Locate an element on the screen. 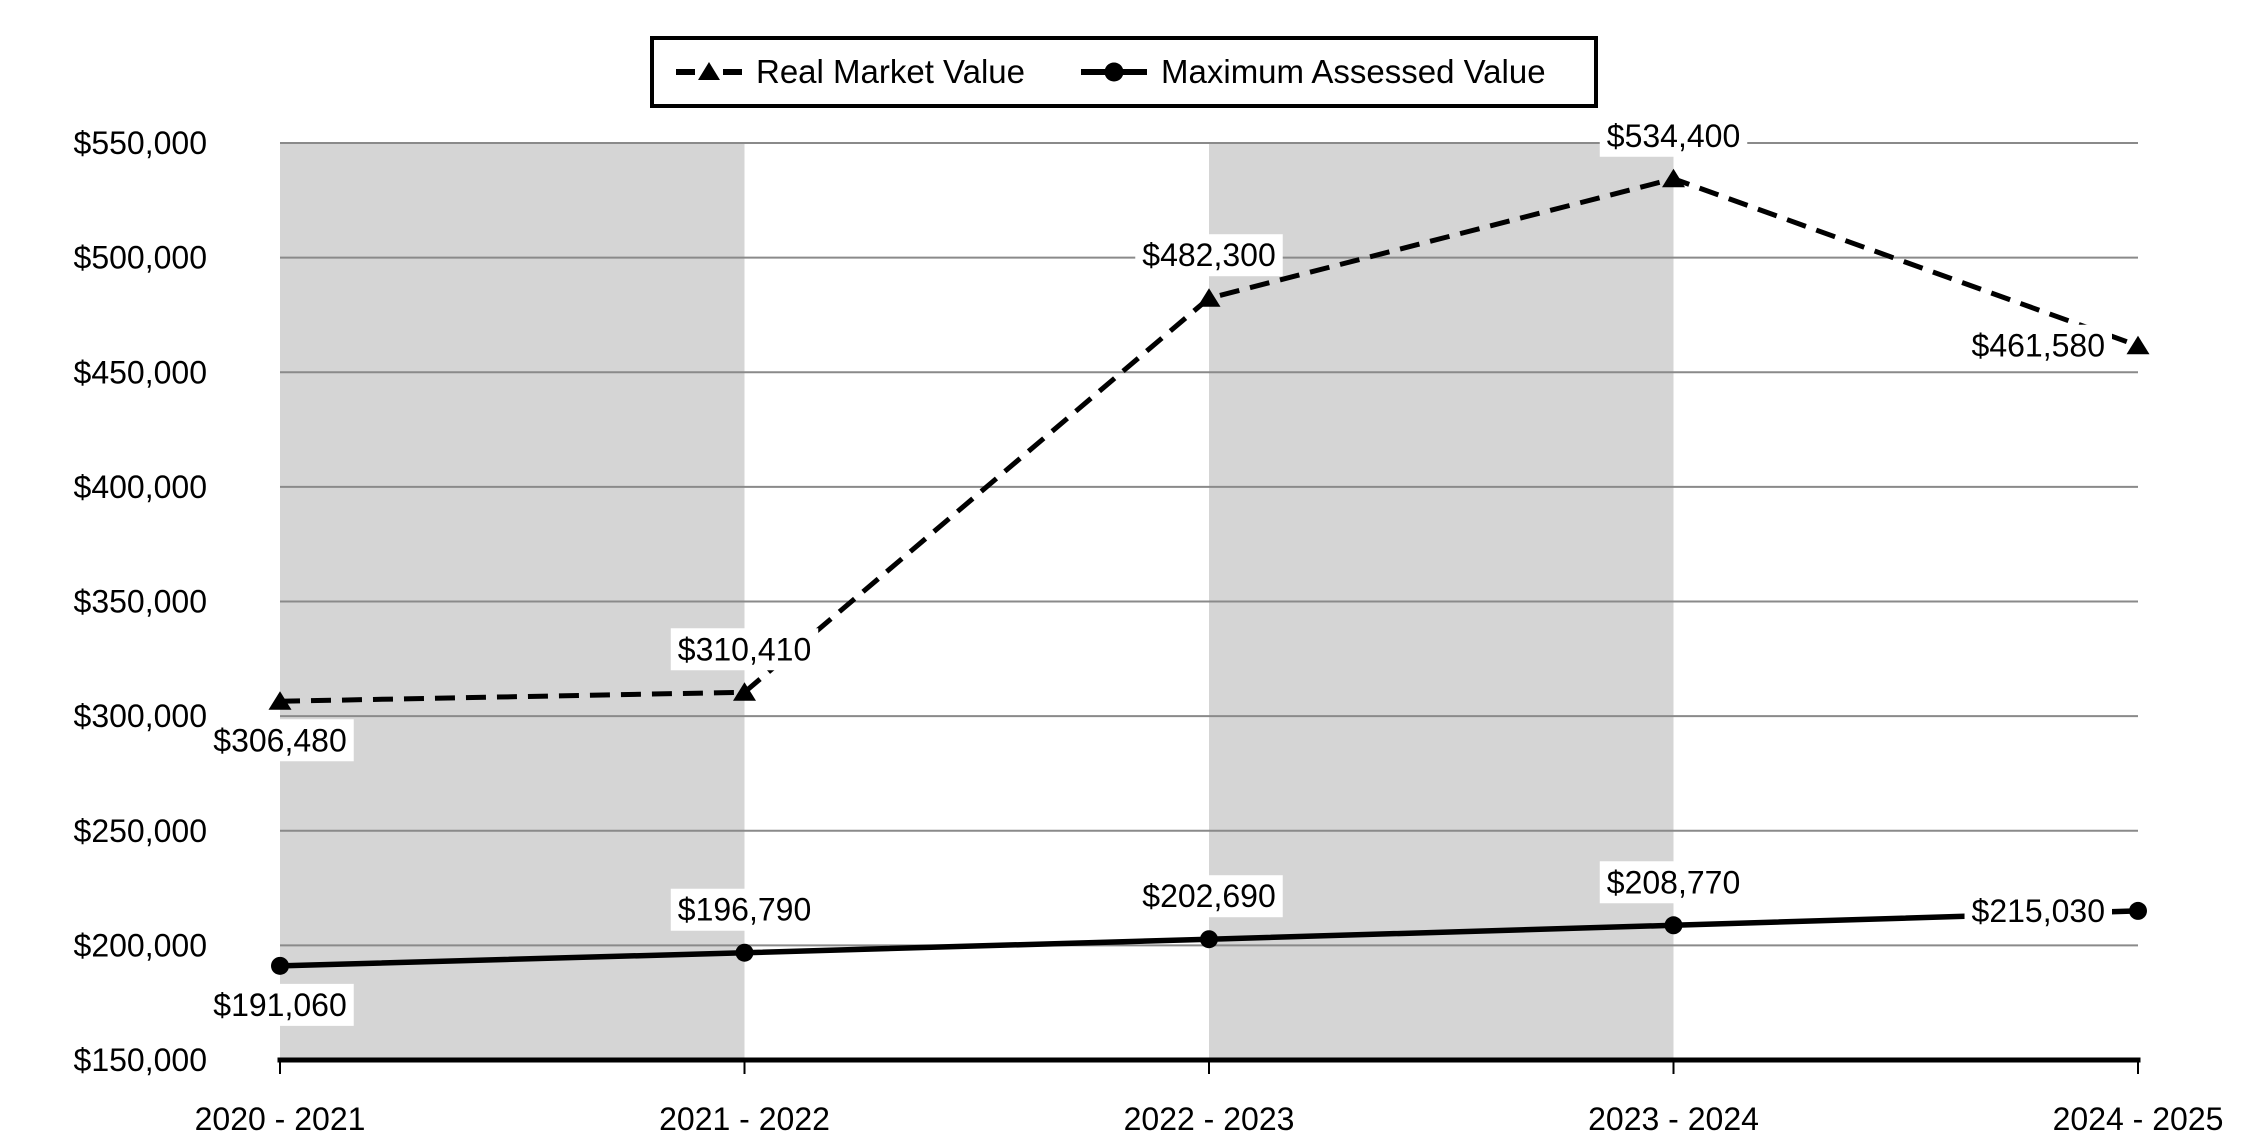 The image size is (2250, 1140). legend: Real Market Value Maximum Assessed Value is located at coordinates (1124, 72).